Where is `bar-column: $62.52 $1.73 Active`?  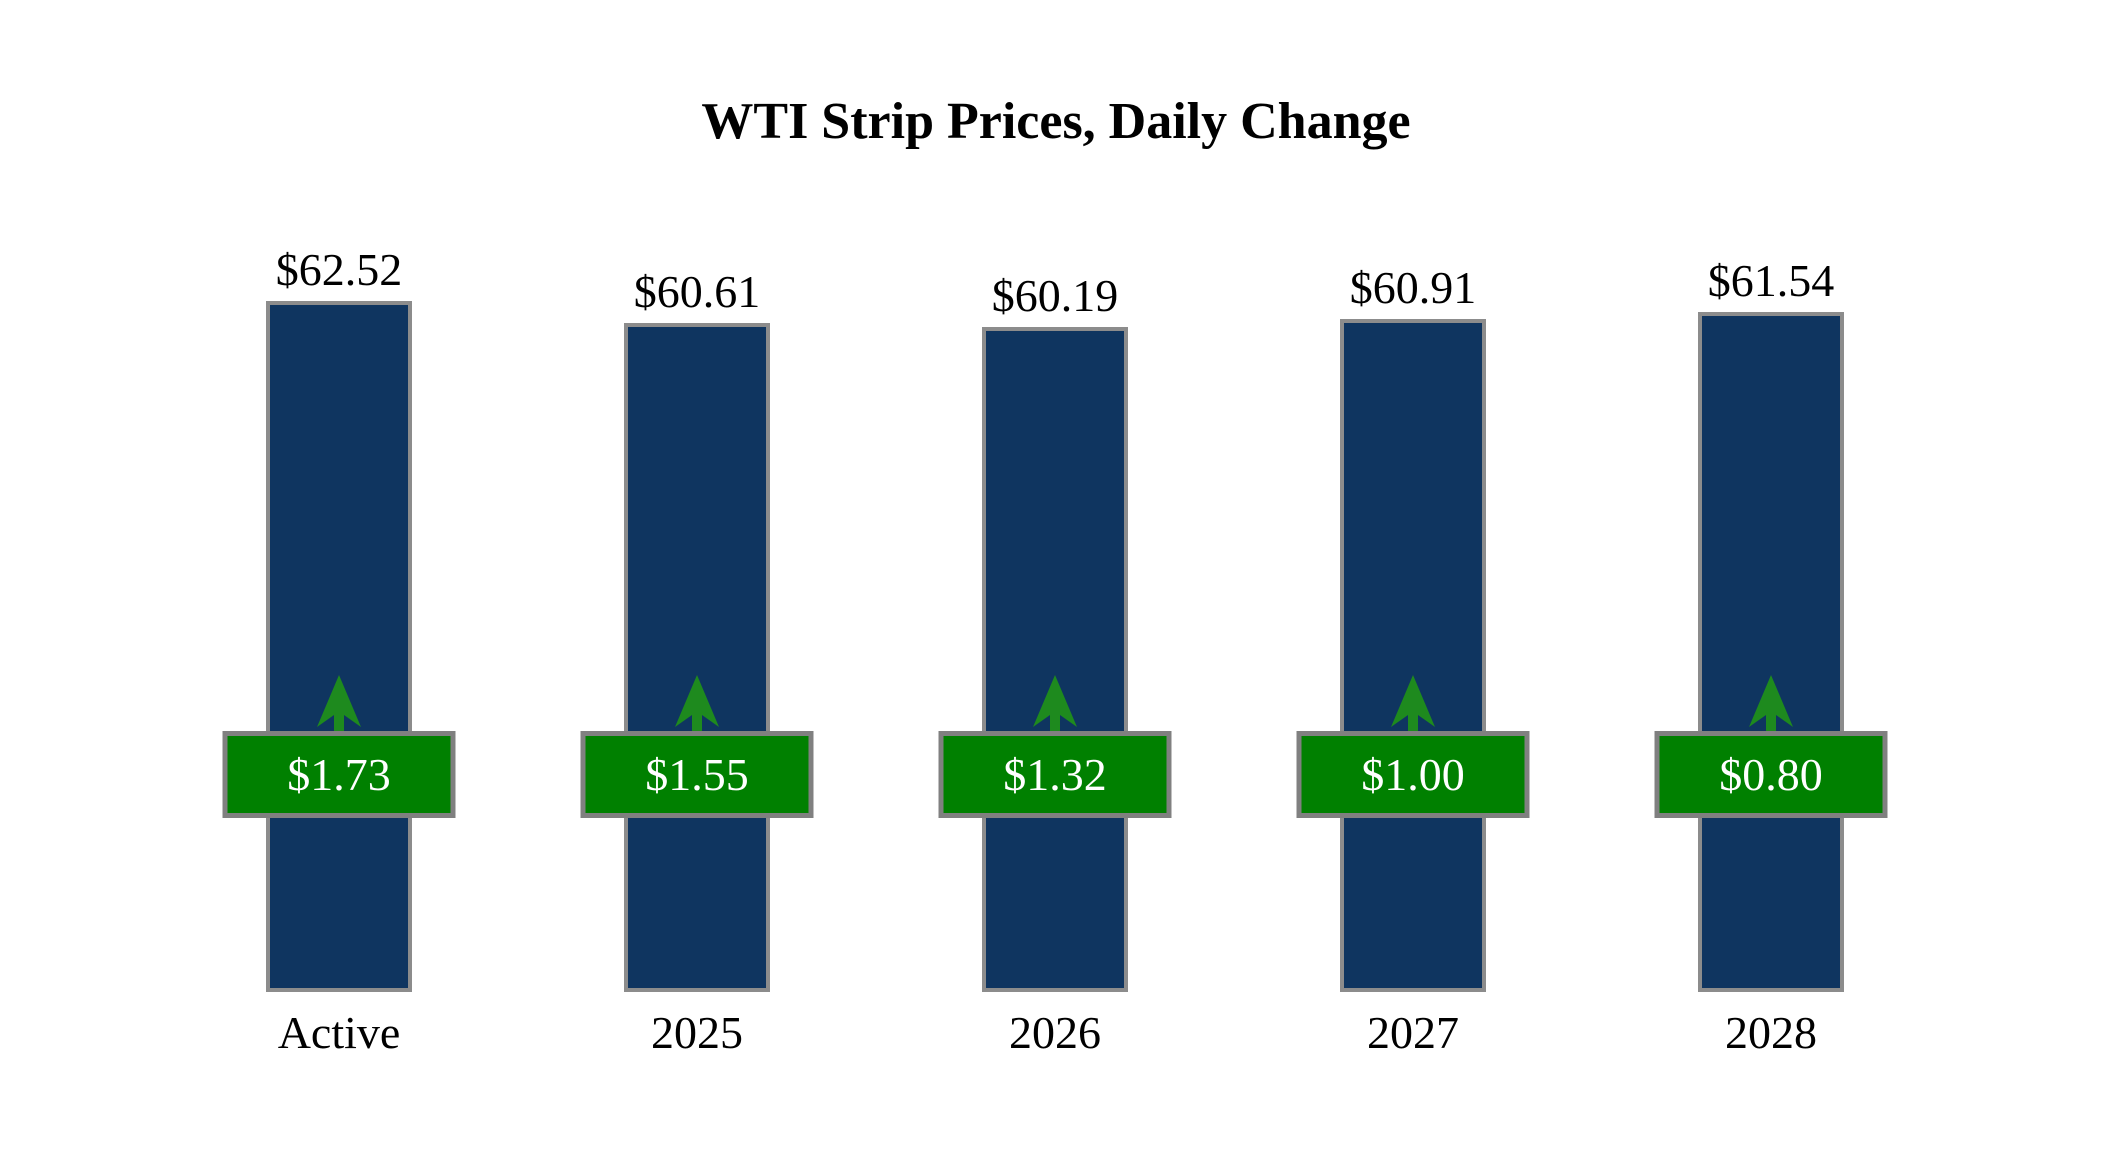
bar-column: $62.52 $1.73 Active is located at coordinates (339, 628).